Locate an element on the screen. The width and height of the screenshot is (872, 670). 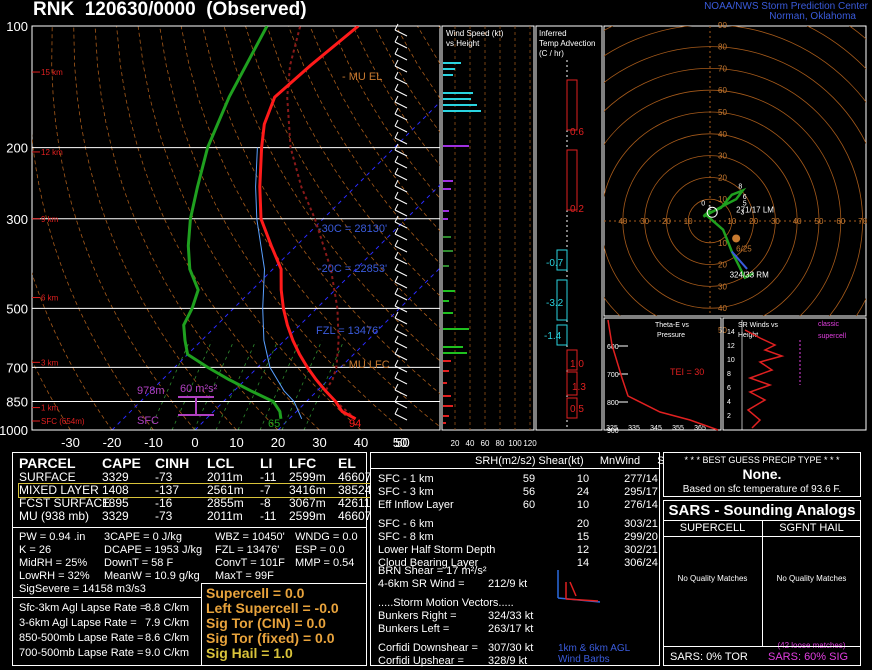
tadv-title-2: Temp Advection is located at coordinates (567, 43).